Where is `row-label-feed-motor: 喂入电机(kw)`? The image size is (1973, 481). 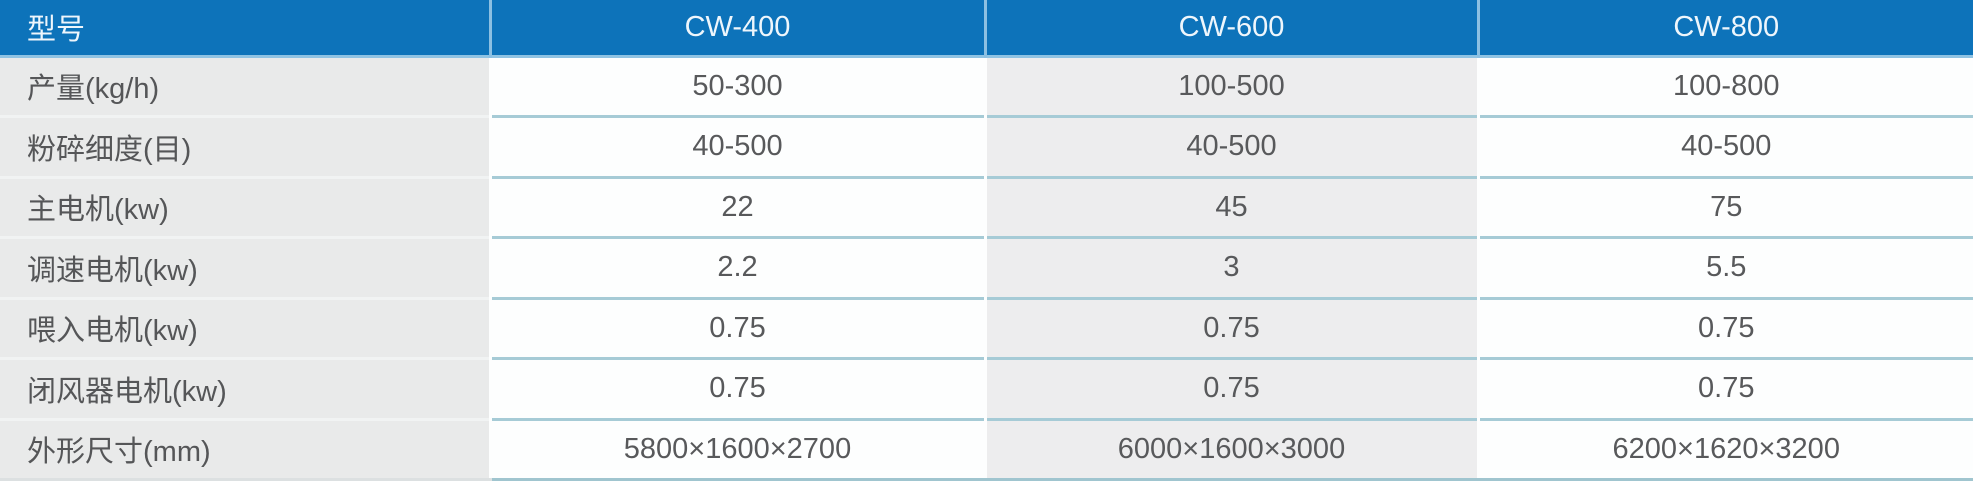 row-label-feed-motor: 喂入电机(kw) is located at coordinates (245, 327).